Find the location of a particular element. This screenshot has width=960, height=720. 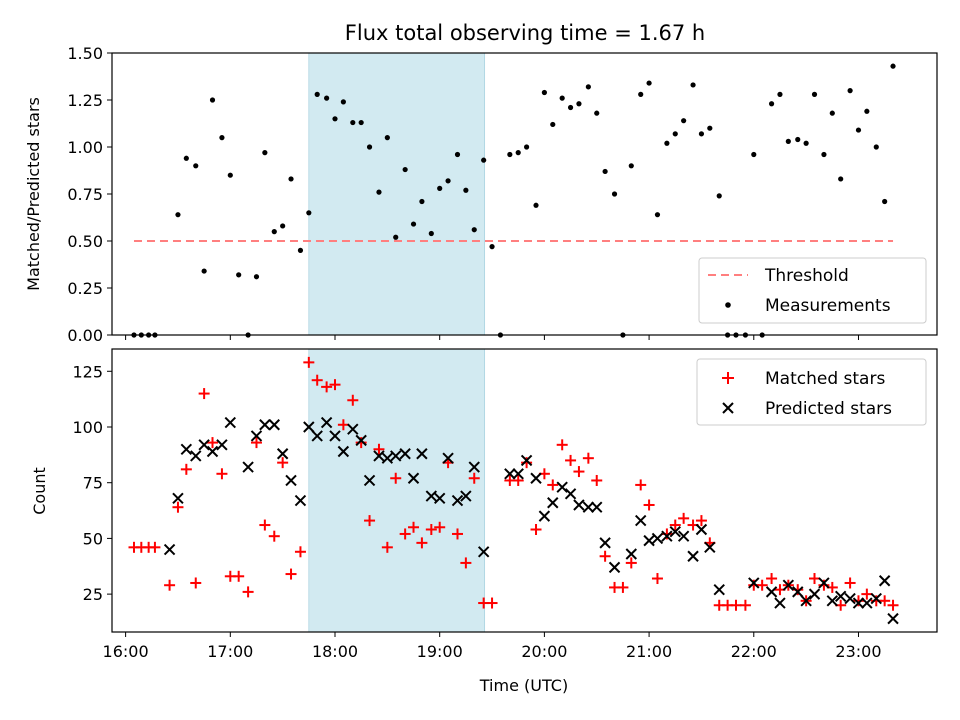

y-tick-label: 0.75 is located at coordinates (85, 194).